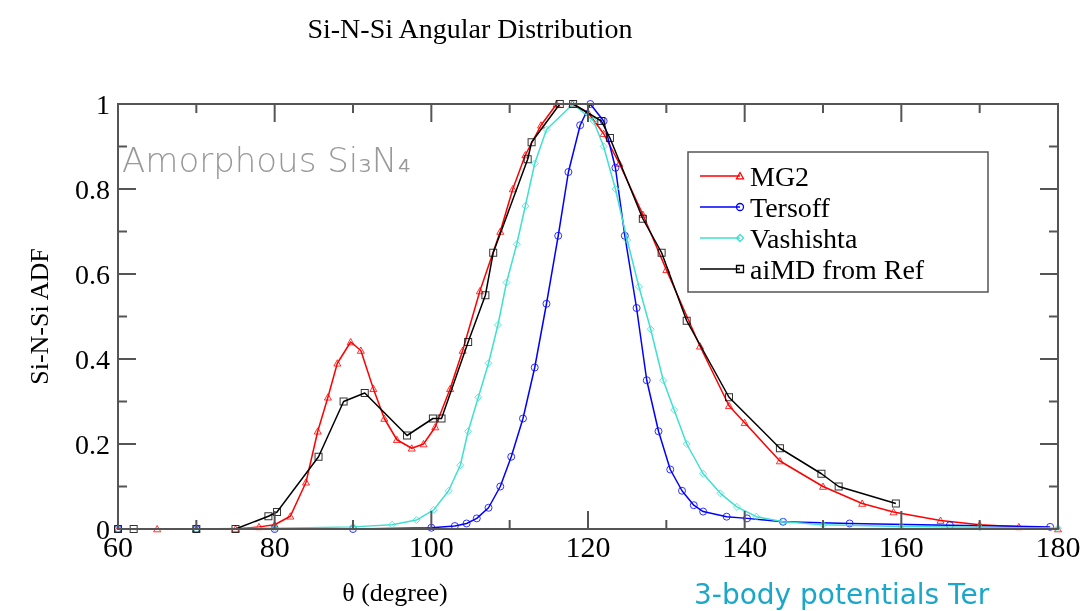  Describe the element at coordinates (470, 28) in the screenshot. I see `chart-title: Si-N-Si Angular Distribution` at that location.